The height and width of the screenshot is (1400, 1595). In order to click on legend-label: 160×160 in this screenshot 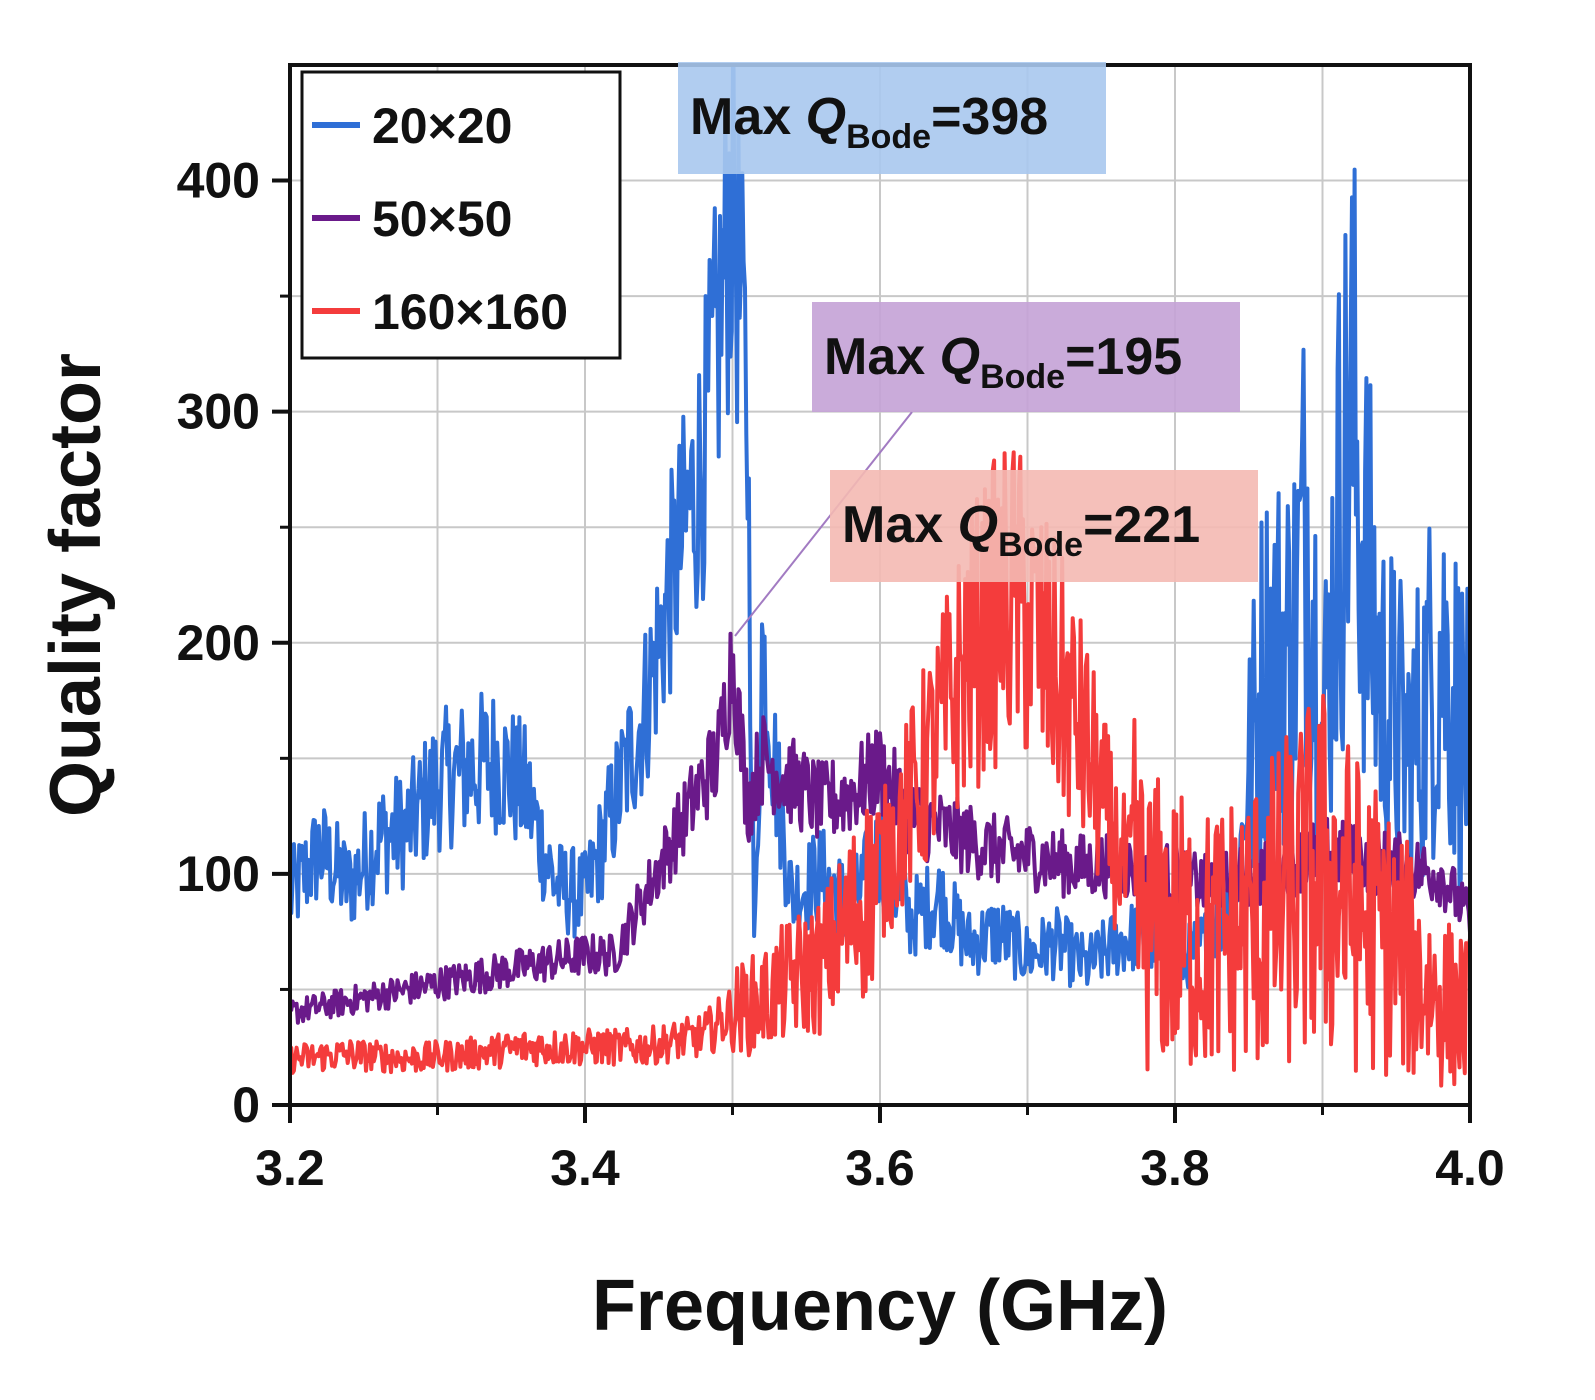, I will do `click(470, 312)`.